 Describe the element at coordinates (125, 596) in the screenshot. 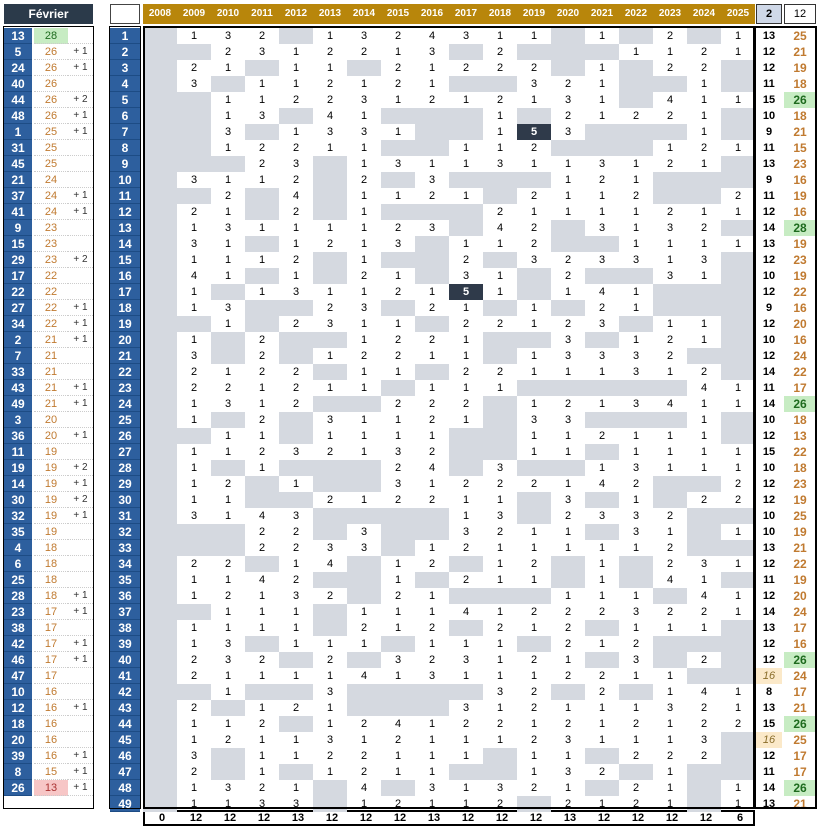

I see `row-number: 36` at that location.